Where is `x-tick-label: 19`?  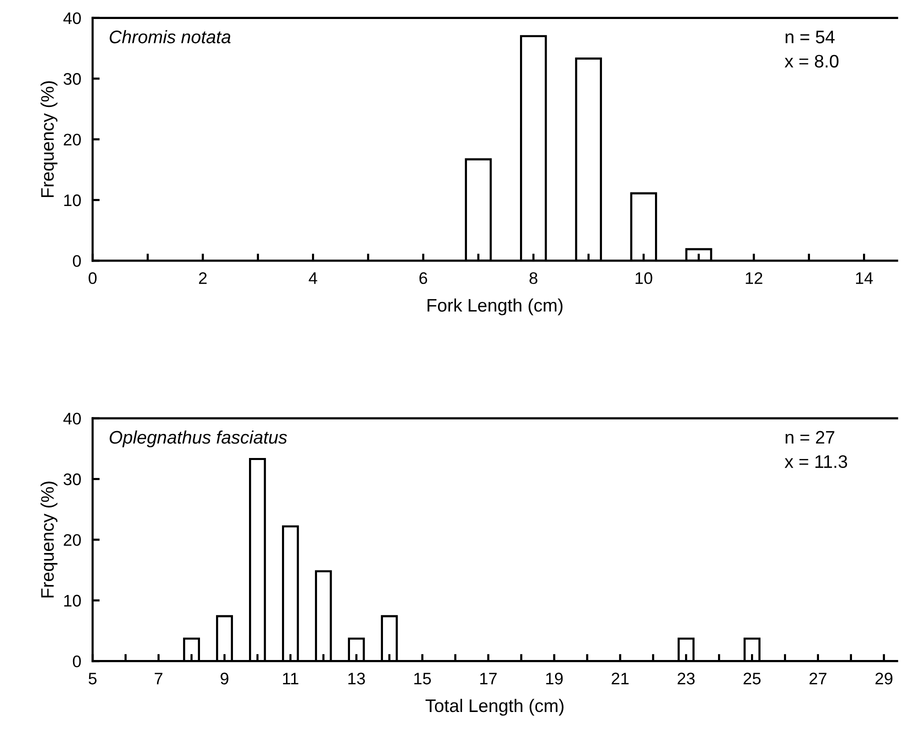 x-tick-label: 19 is located at coordinates (554, 678).